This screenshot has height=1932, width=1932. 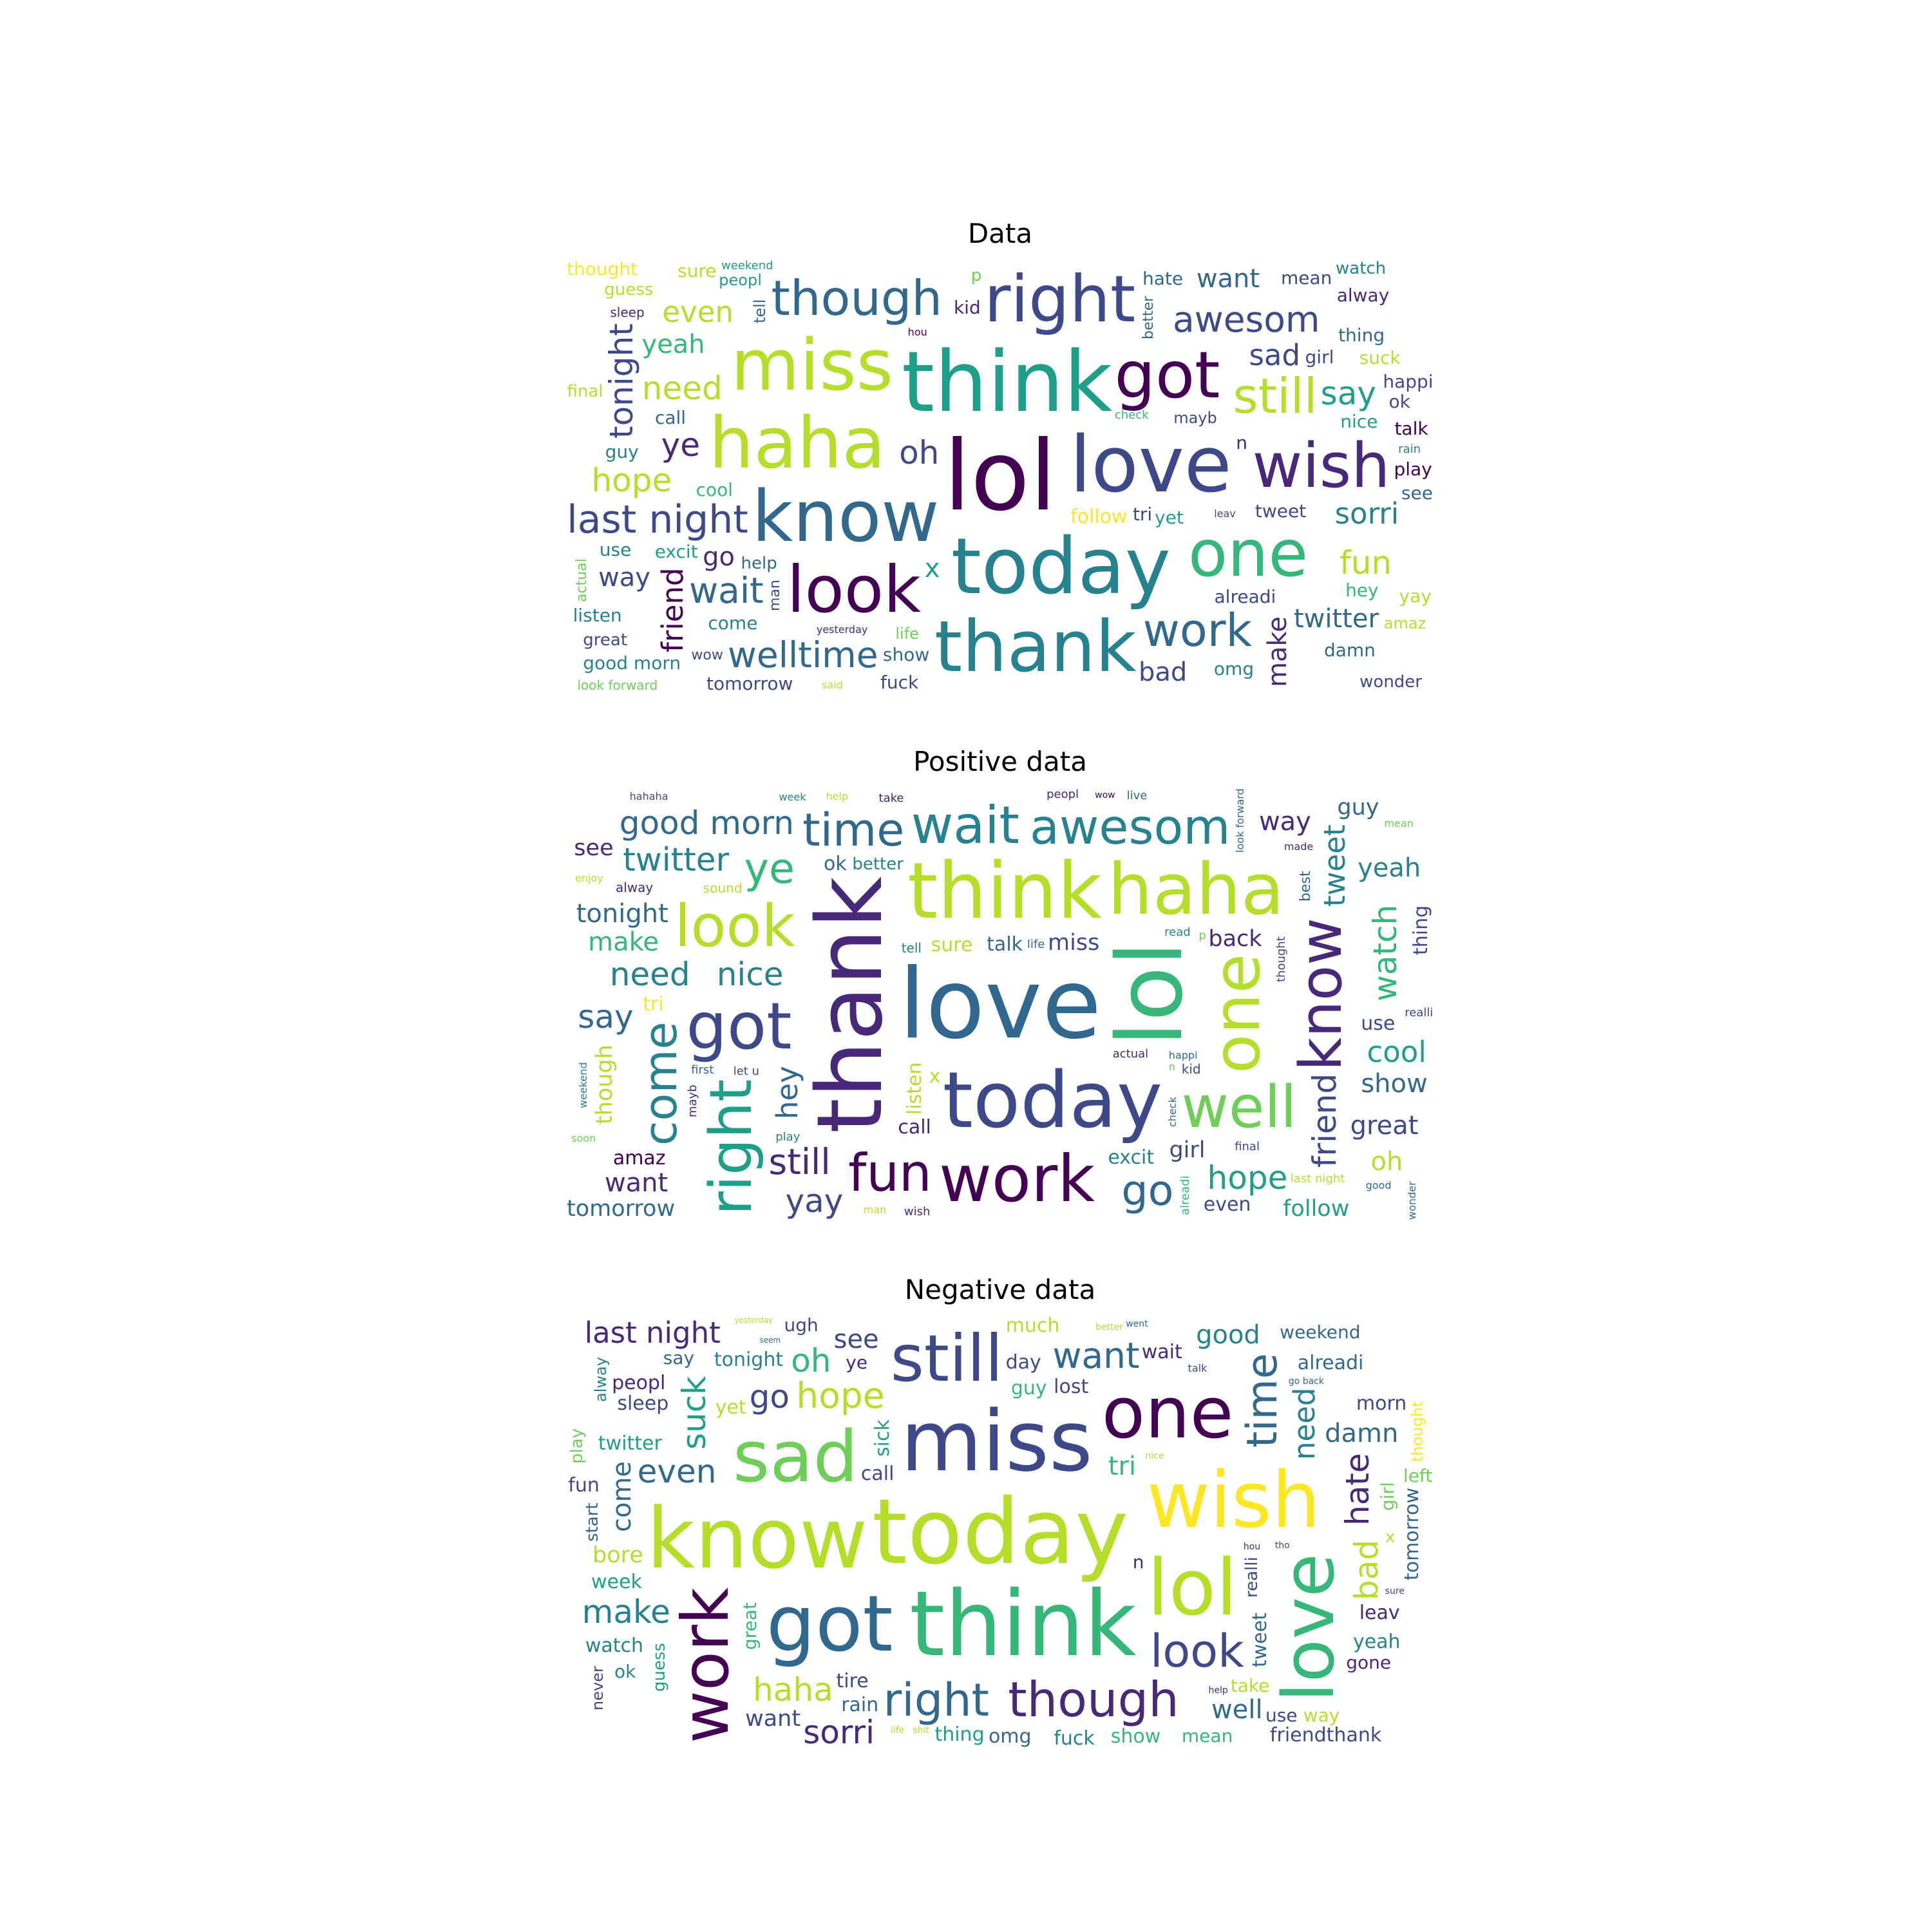 I want to click on cloud-word: tell, so click(x=759, y=311).